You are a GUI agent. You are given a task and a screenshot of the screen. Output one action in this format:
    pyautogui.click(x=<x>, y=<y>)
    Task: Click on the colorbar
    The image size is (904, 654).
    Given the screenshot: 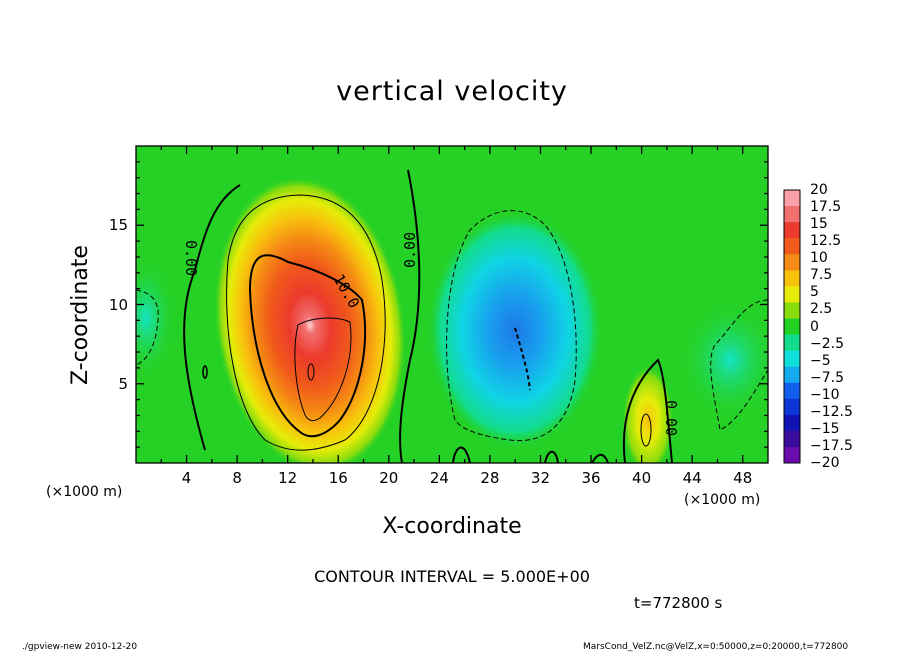 What is the action you would take?
    pyautogui.click(x=792, y=326)
    